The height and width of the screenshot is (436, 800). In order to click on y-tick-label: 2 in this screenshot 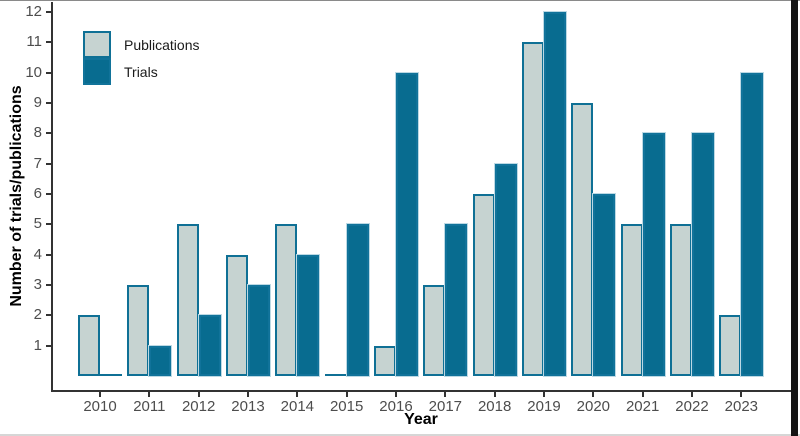, I will do `click(37, 315)`.